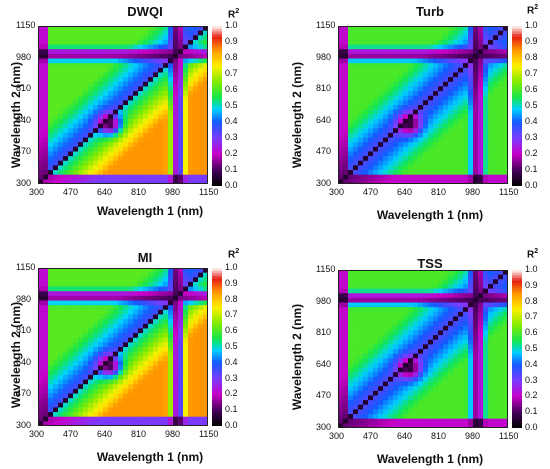 The image size is (550, 469). I want to click on y-tick-label: 300, so click(324, 427).